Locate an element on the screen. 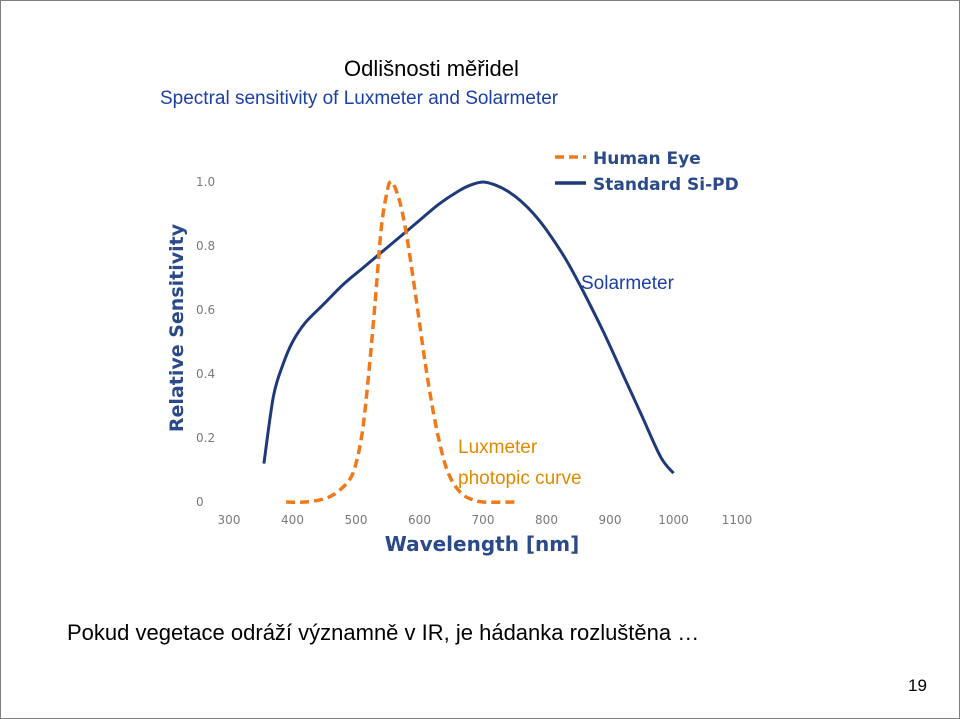  y-tick-label: 0.2 is located at coordinates (205, 438).